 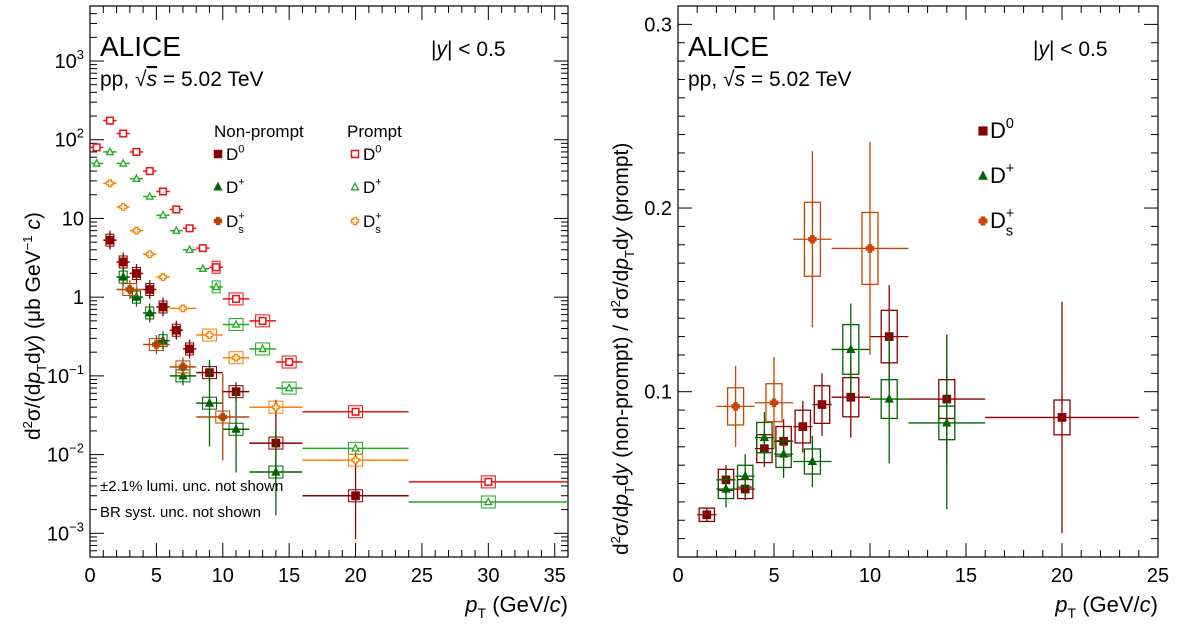 I want to click on left-system-label: pp, √s = 5.02 TeV, so click(x=182, y=79).